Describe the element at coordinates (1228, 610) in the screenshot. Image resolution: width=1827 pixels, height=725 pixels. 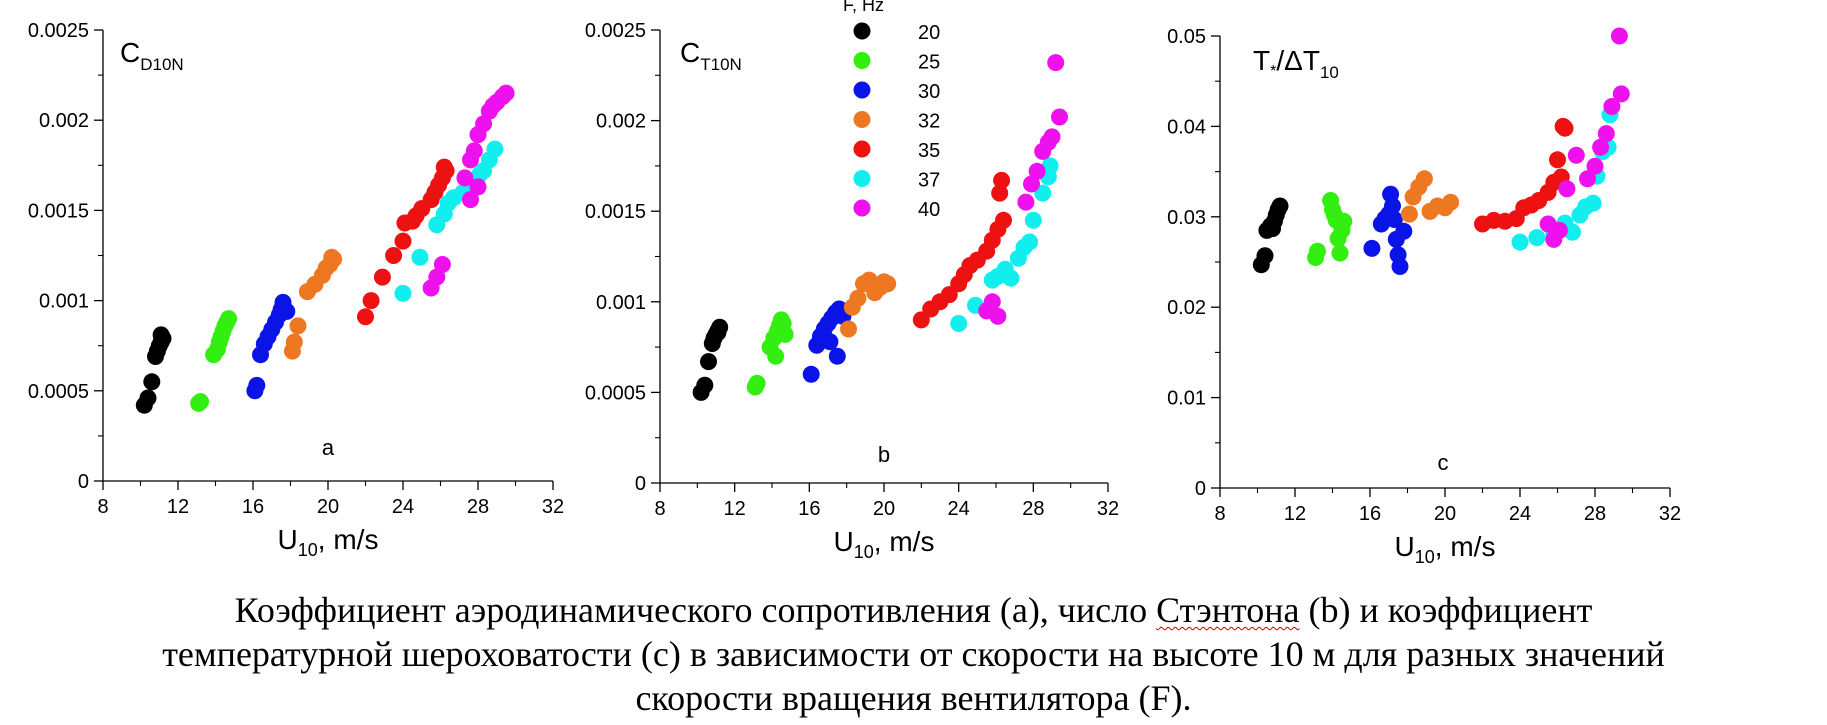
I see `caption-line-1-spellcheck-word: Стэнтона` at that location.